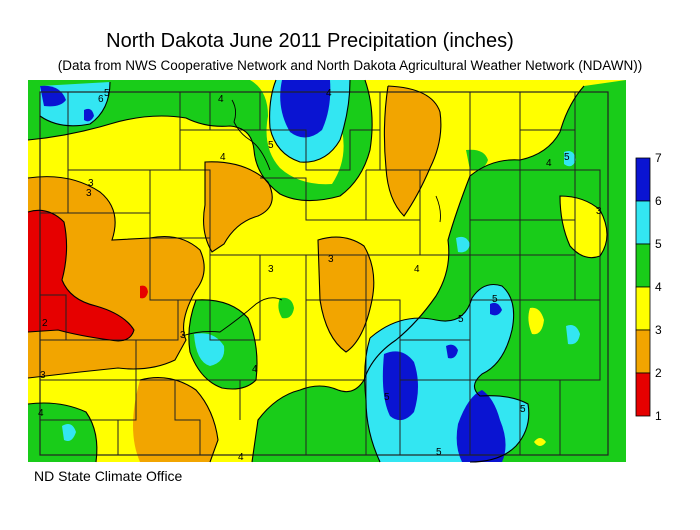  I want to click on zone-3-4-ne-spot, so click(483, 119).